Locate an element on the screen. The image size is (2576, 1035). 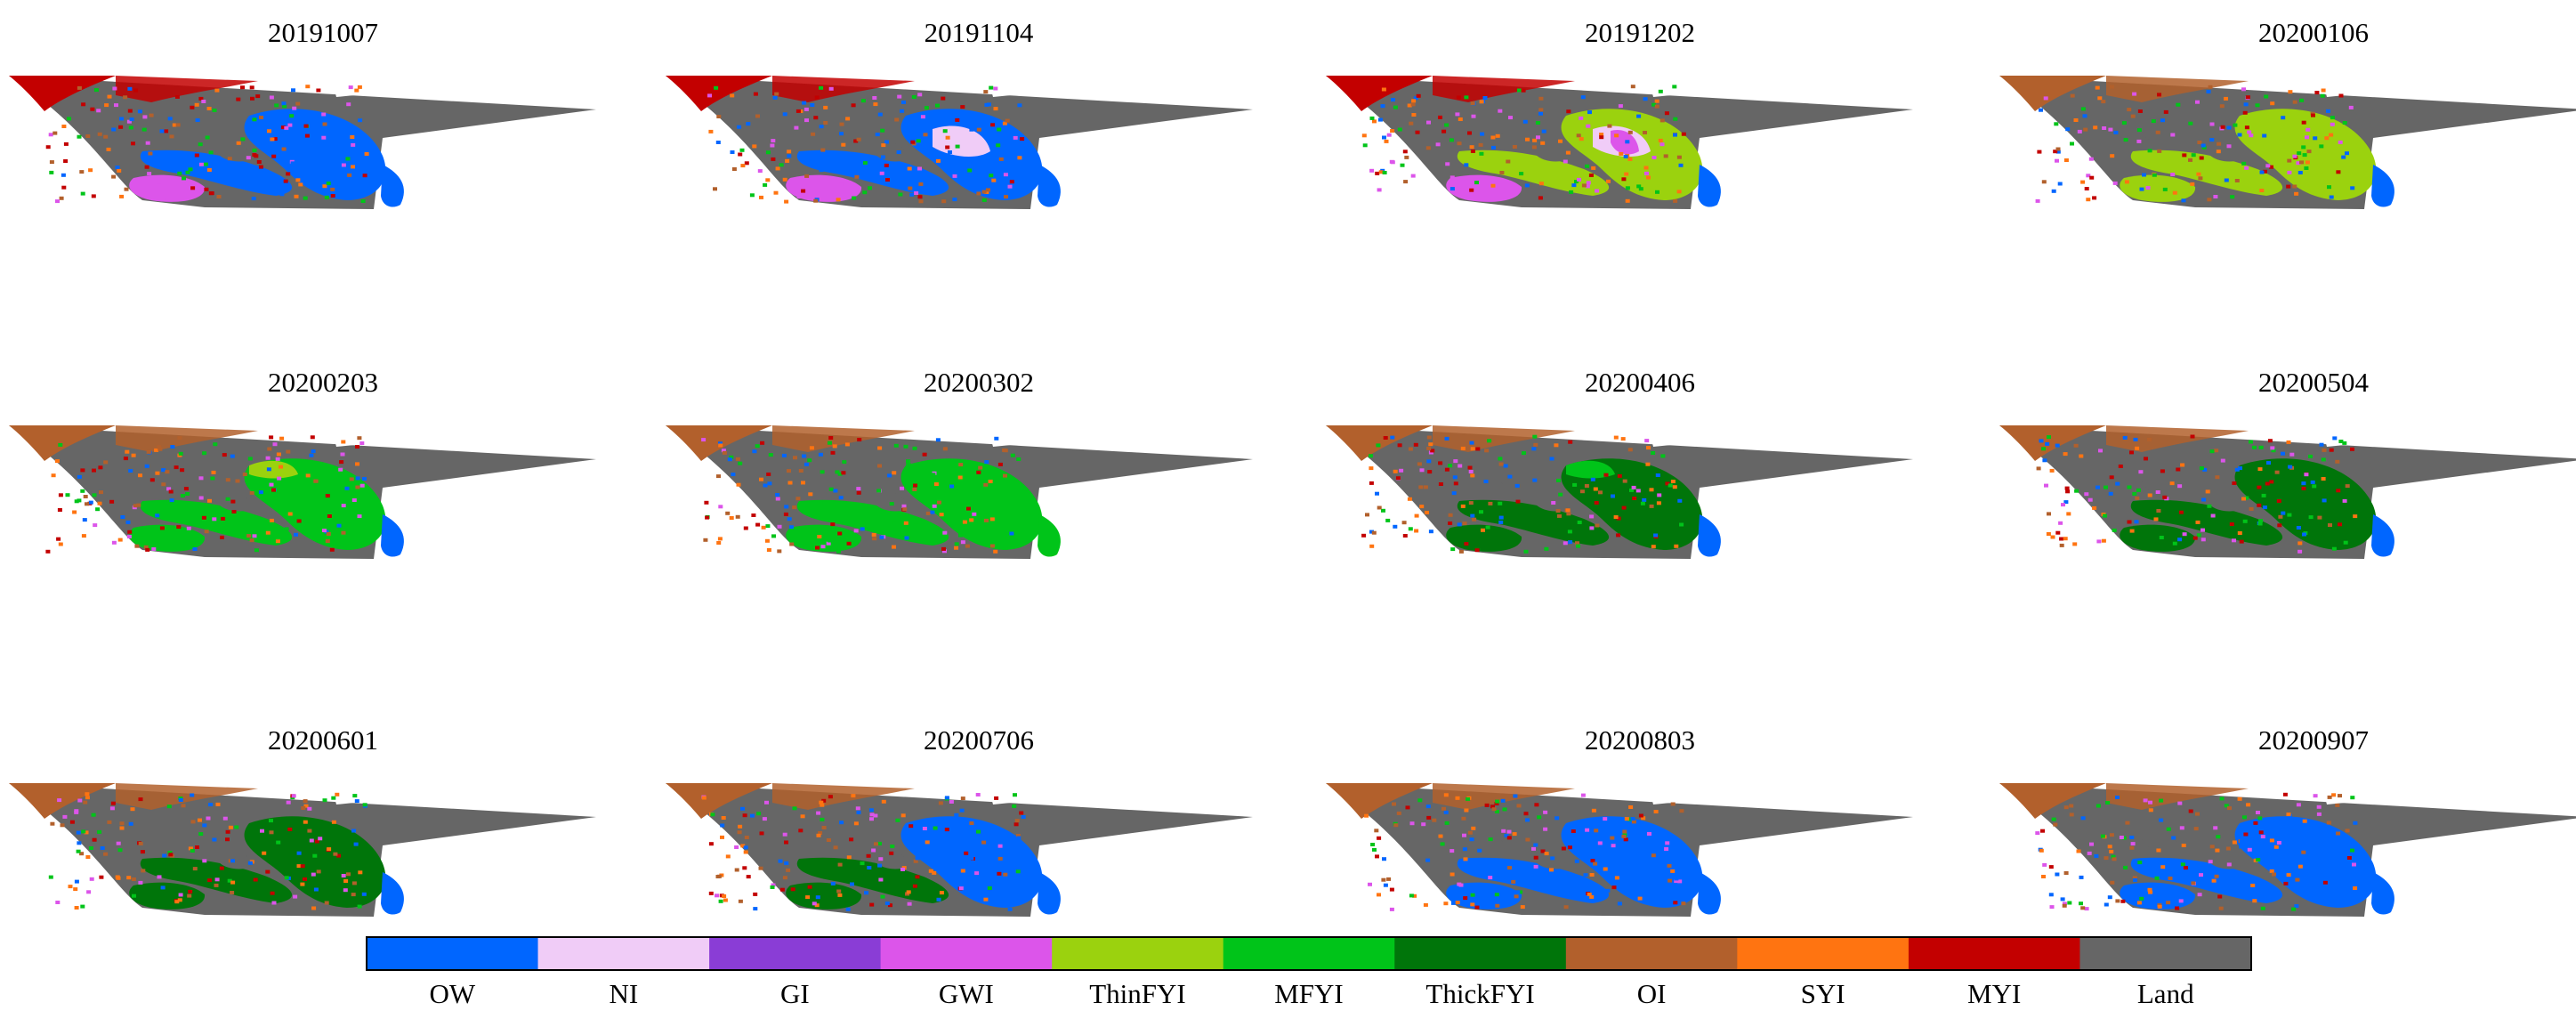
legend-label-land: Land is located at coordinates (2165, 993).